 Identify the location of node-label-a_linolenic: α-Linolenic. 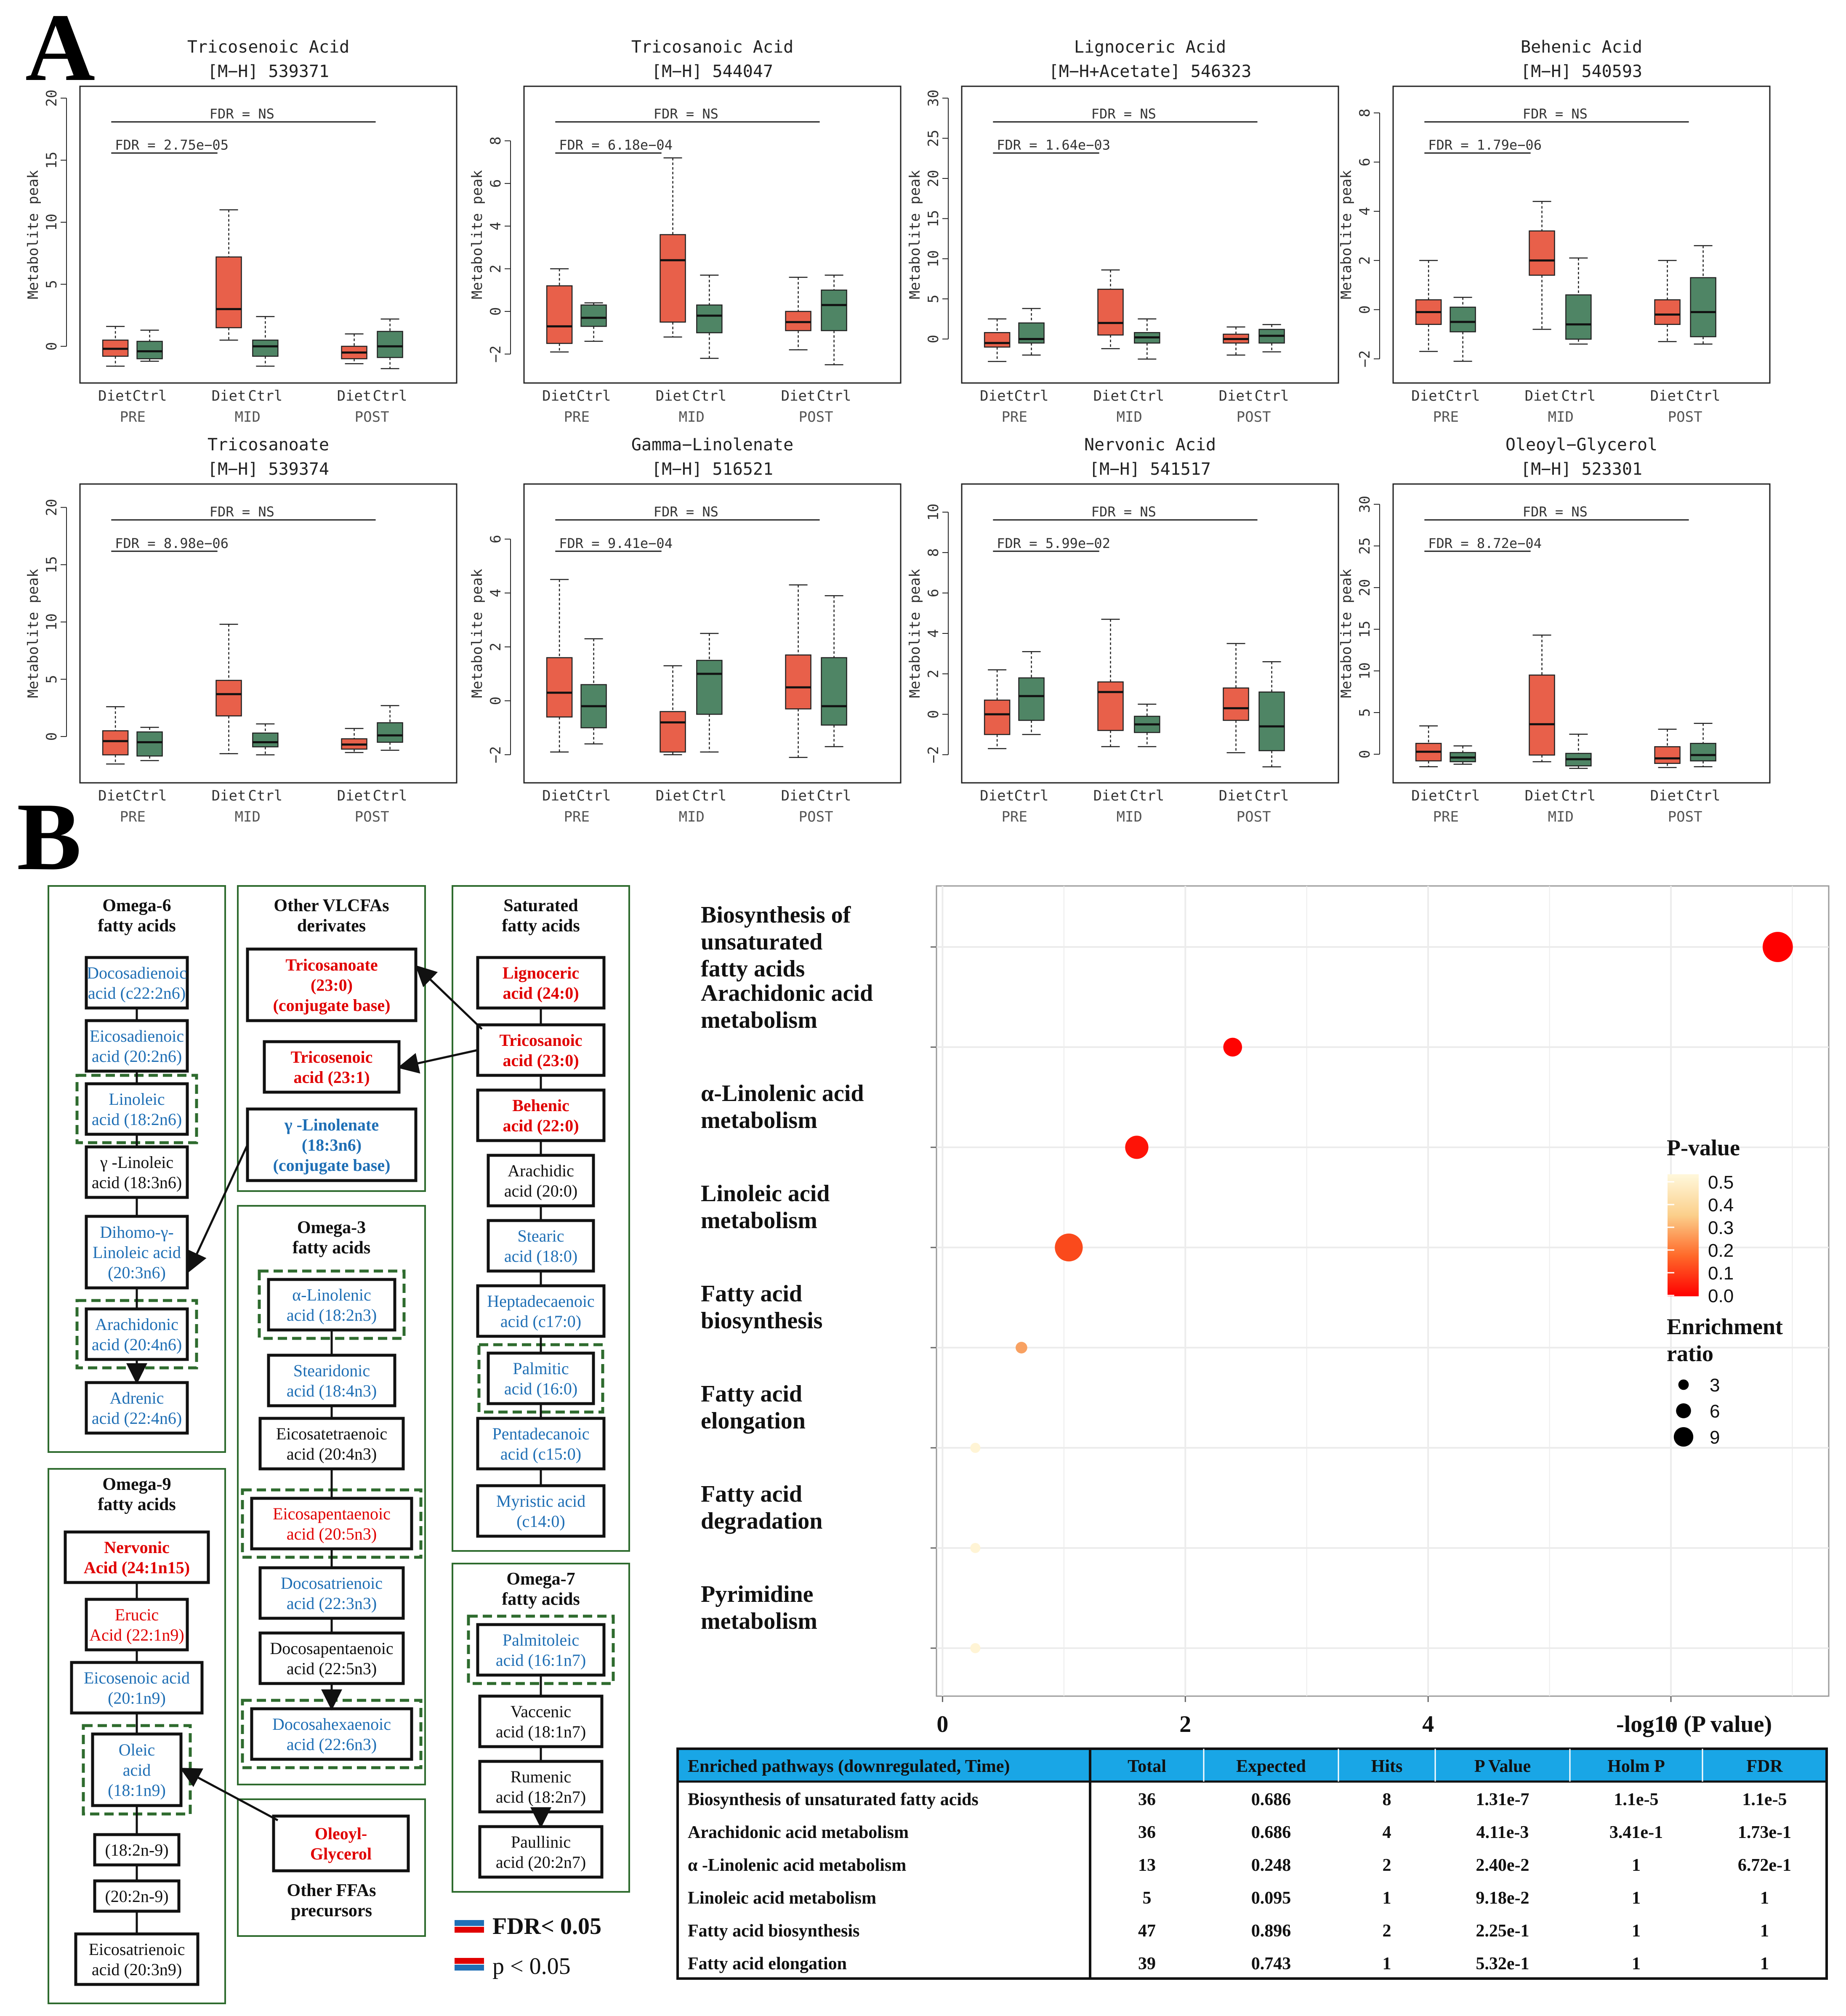
(331, 1295).